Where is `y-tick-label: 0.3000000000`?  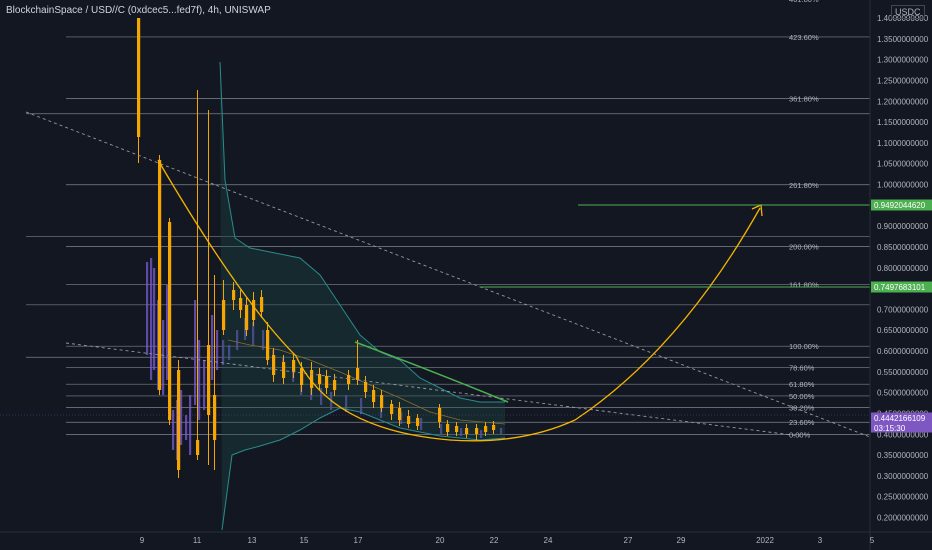 y-tick-label: 0.3000000000 is located at coordinates (903, 476).